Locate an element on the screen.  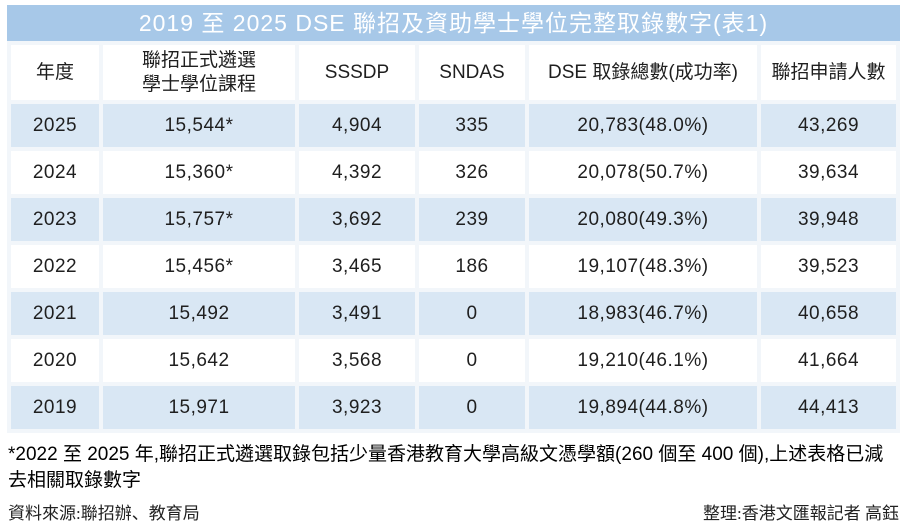
column-header: 聯招正式遴選 學士學位課程 is located at coordinates (199, 72).